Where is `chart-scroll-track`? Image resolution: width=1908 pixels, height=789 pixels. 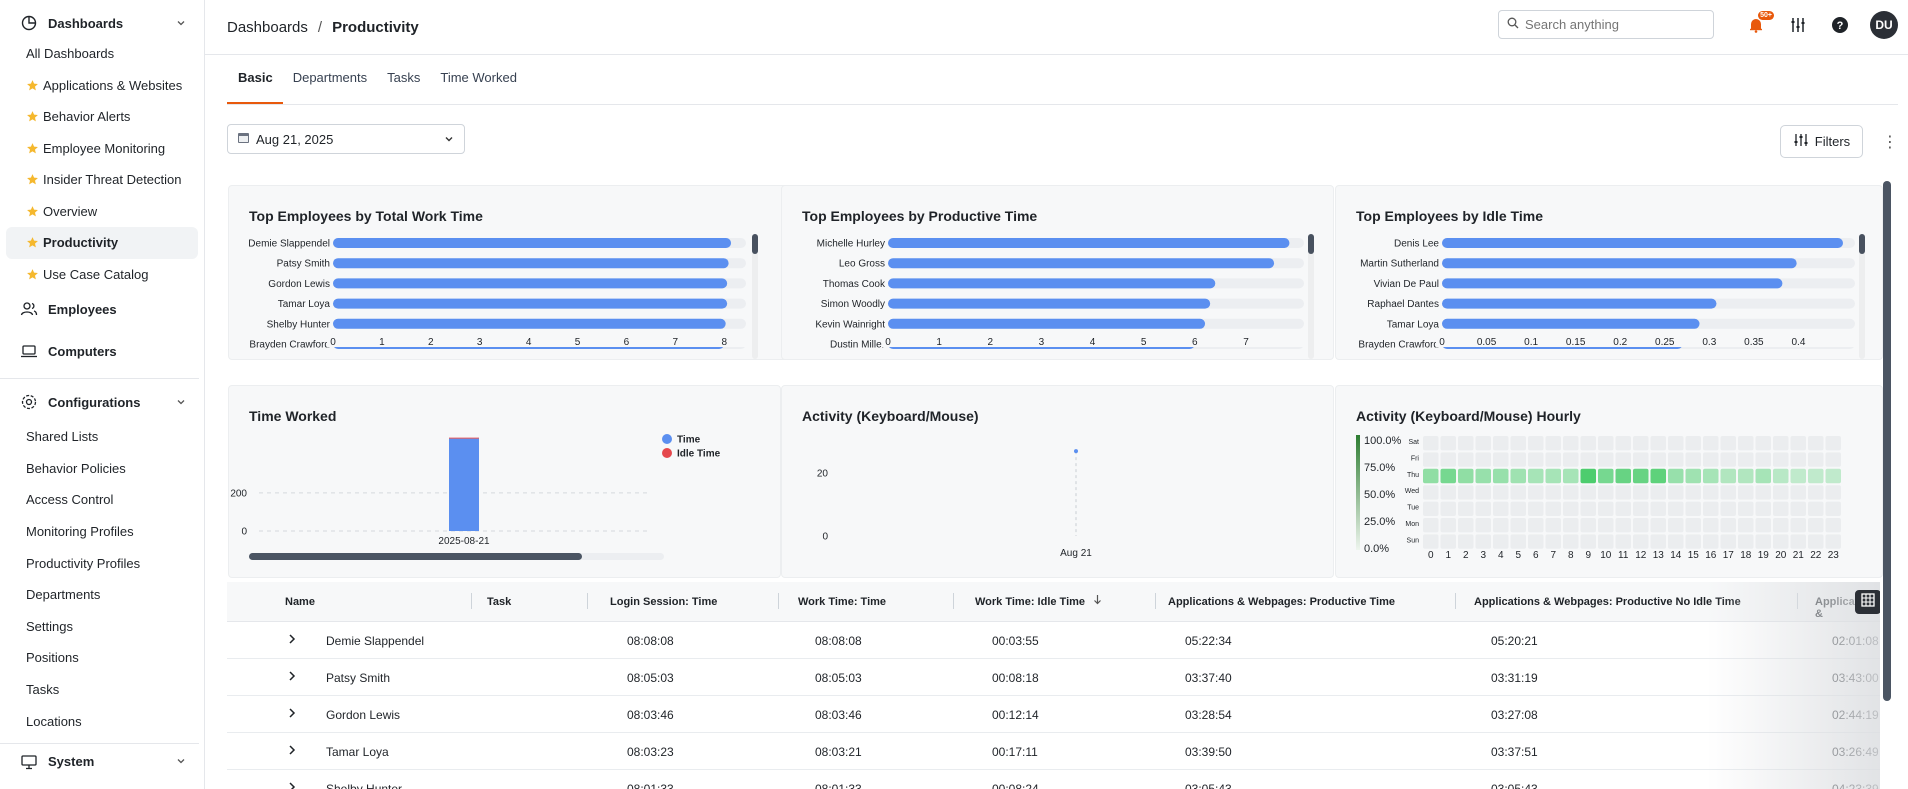
chart-scroll-track is located at coordinates (1862, 296).